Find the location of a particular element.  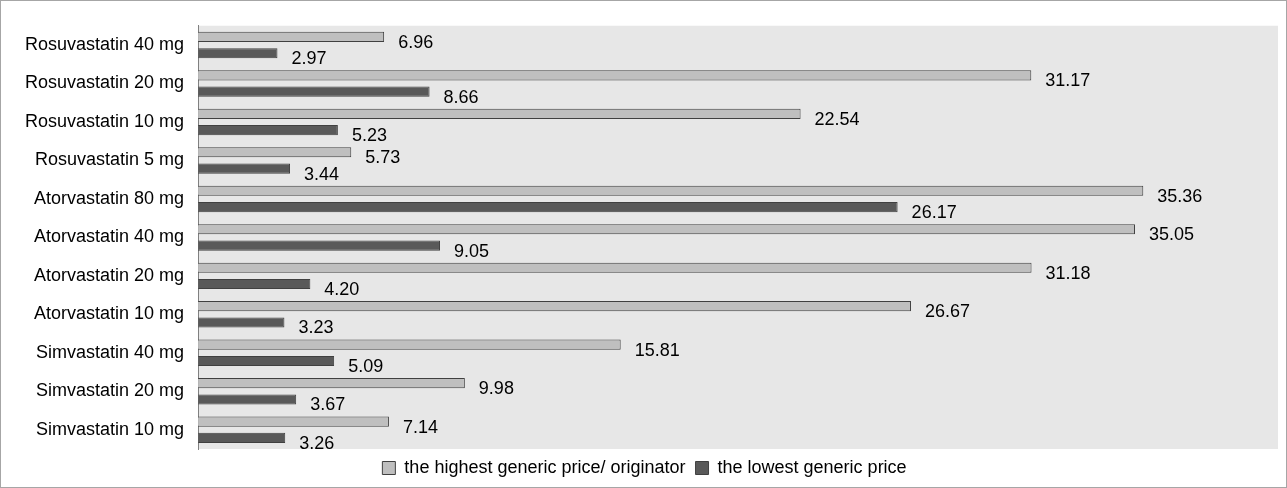

y-tick-label: Simvastatin 10 mg is located at coordinates (110, 428).